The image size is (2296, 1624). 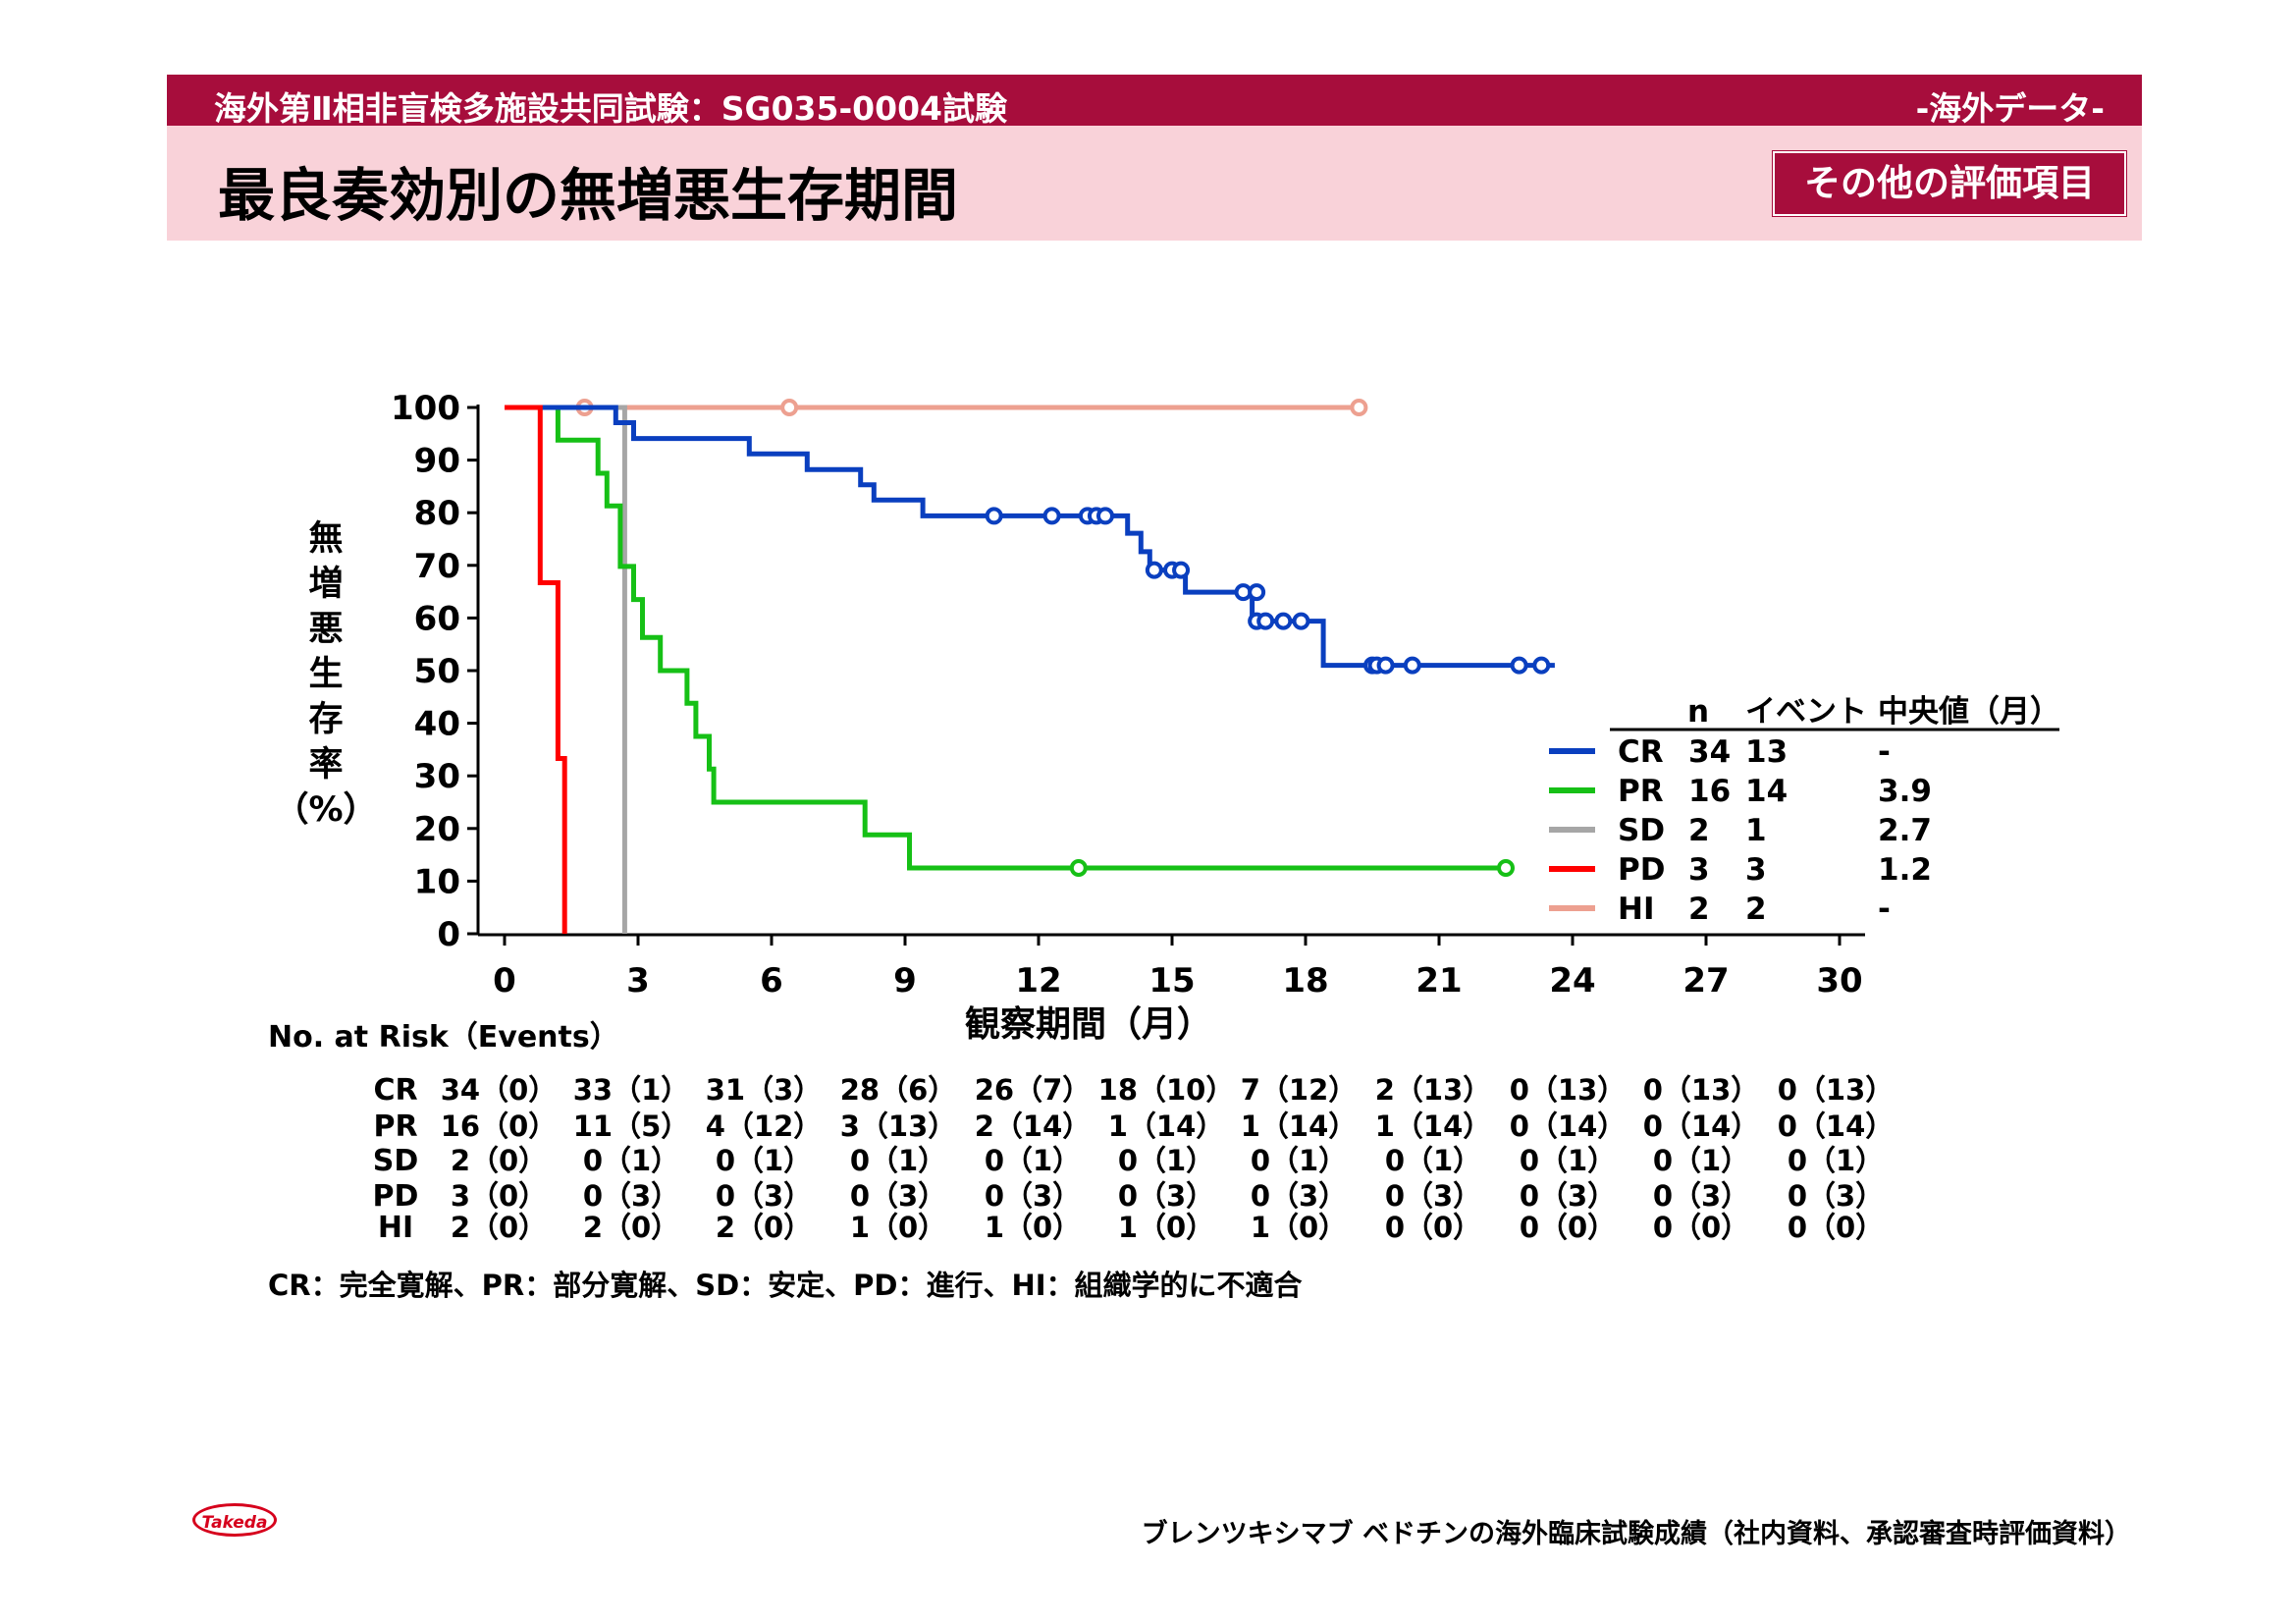 What do you see at coordinates (1905, 791) in the screenshot?
I see `legend-median: 3.9` at bounding box center [1905, 791].